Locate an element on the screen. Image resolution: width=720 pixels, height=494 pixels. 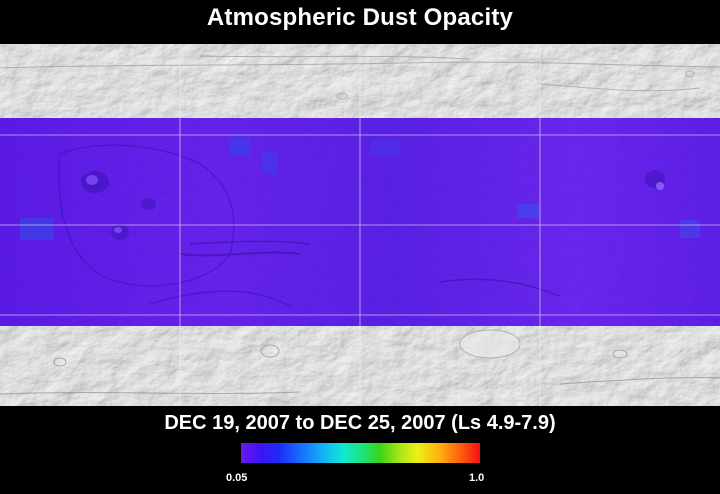
opacity-colorbar is located at coordinates (360, 453).